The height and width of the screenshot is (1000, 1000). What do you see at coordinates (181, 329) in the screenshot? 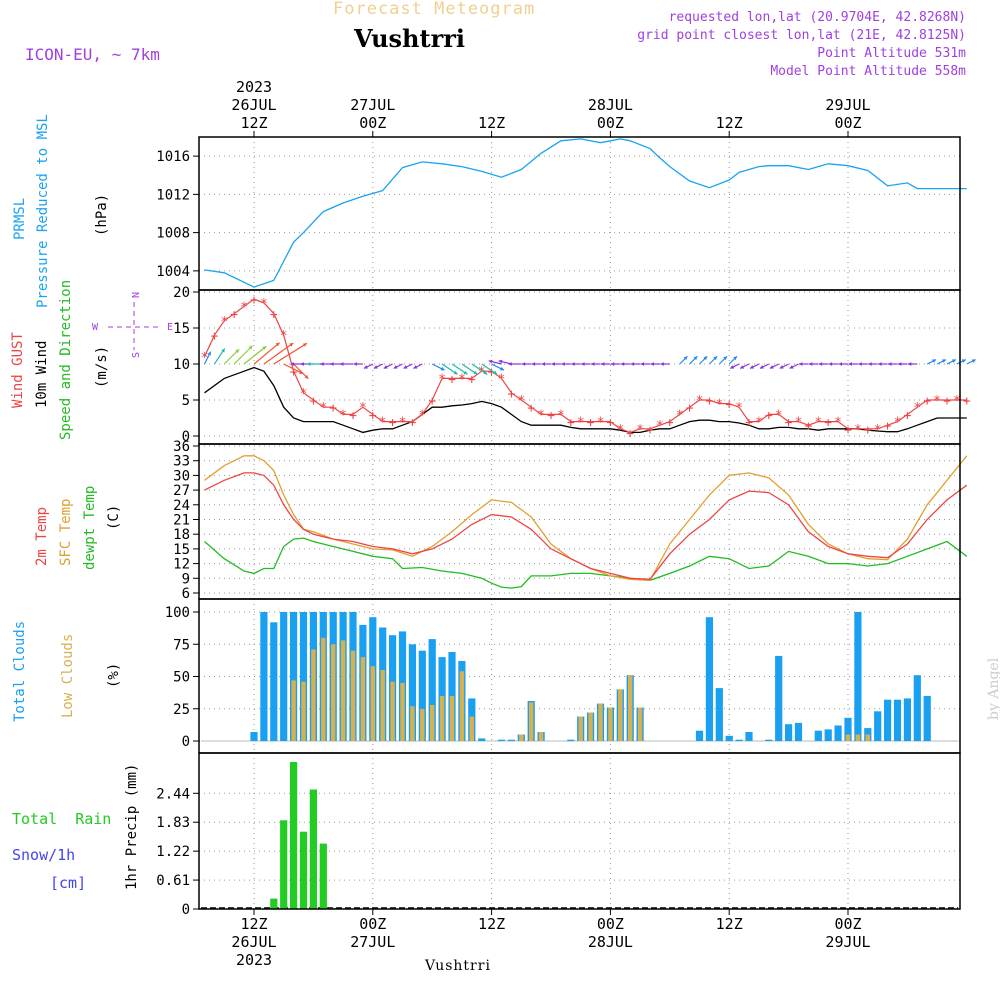
I see `y-tick-label: 15` at bounding box center [181, 329].